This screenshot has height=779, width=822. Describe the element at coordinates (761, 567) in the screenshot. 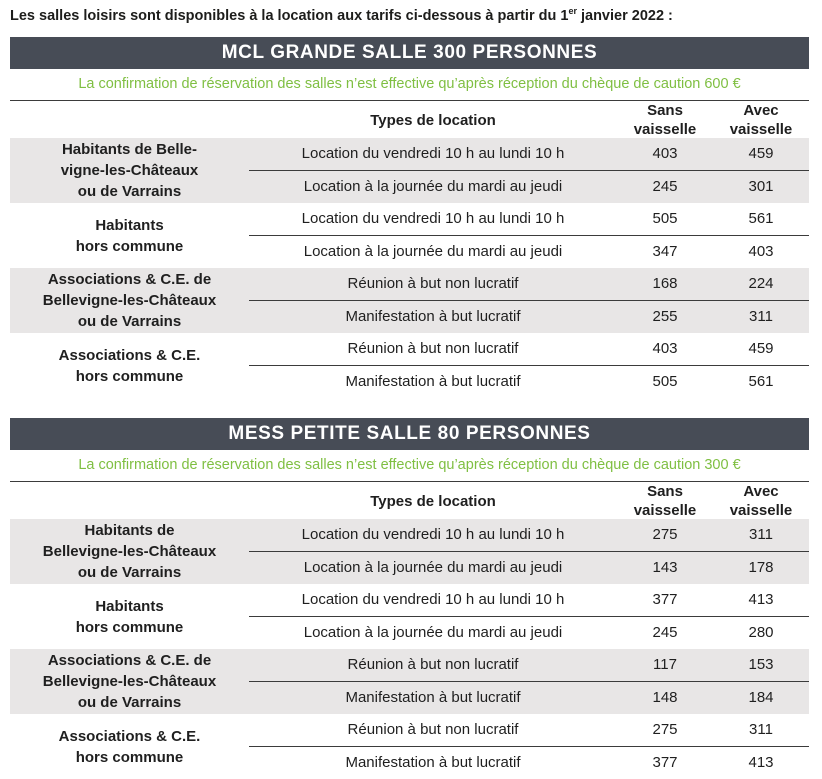

I see `price-avec: 178` at that location.